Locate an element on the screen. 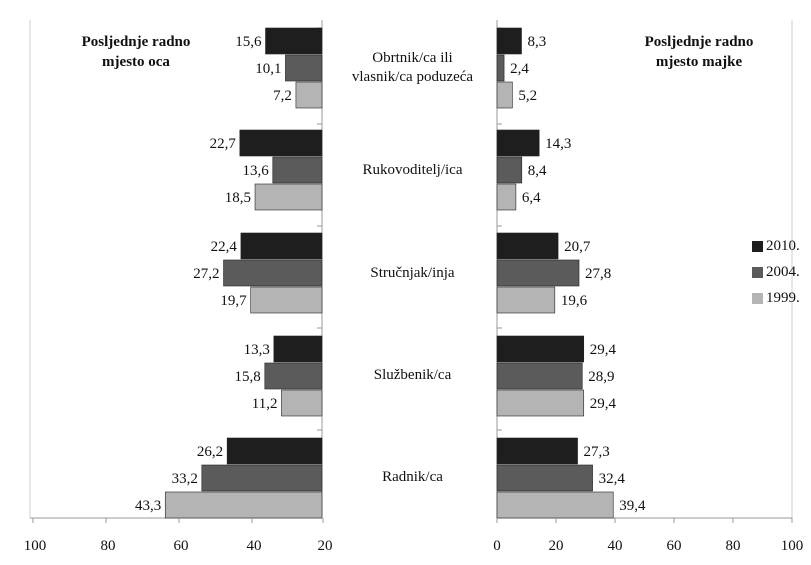 The image size is (811, 565). mother-data-label: 2,4 is located at coordinates (519, 69).